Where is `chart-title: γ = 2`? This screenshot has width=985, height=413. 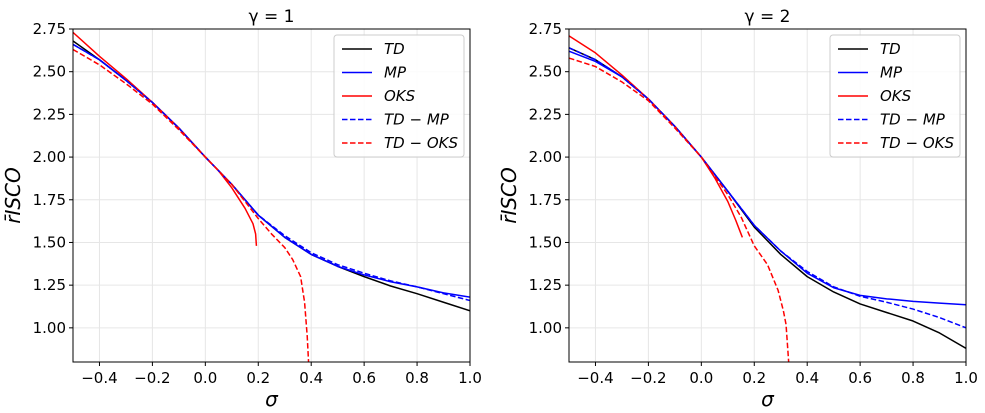
chart-title: γ = 2 is located at coordinates (768, 17).